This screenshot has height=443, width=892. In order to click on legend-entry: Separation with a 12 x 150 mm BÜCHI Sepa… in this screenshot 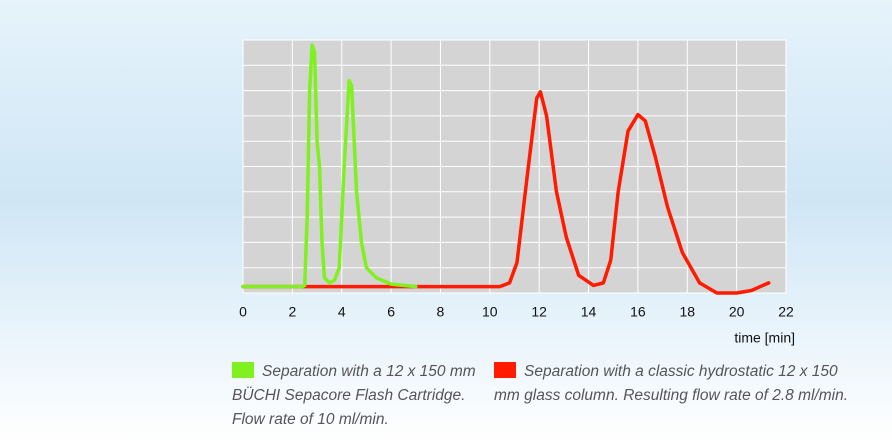, I will do `click(357, 396)`.